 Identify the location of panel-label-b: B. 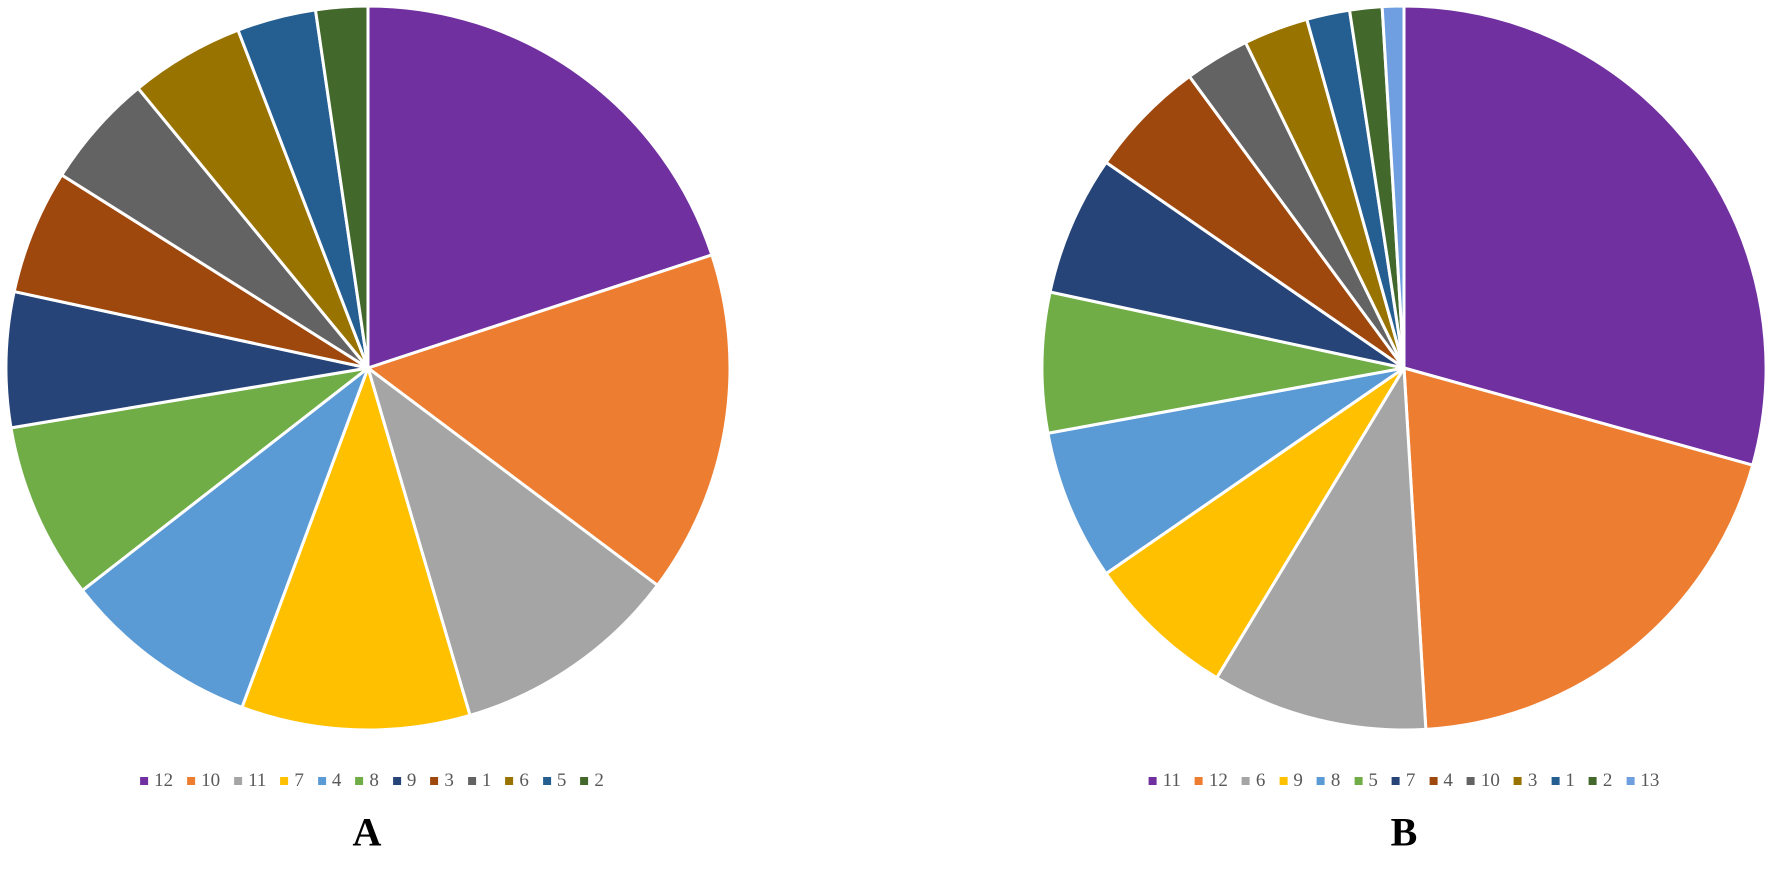
(1404, 832).